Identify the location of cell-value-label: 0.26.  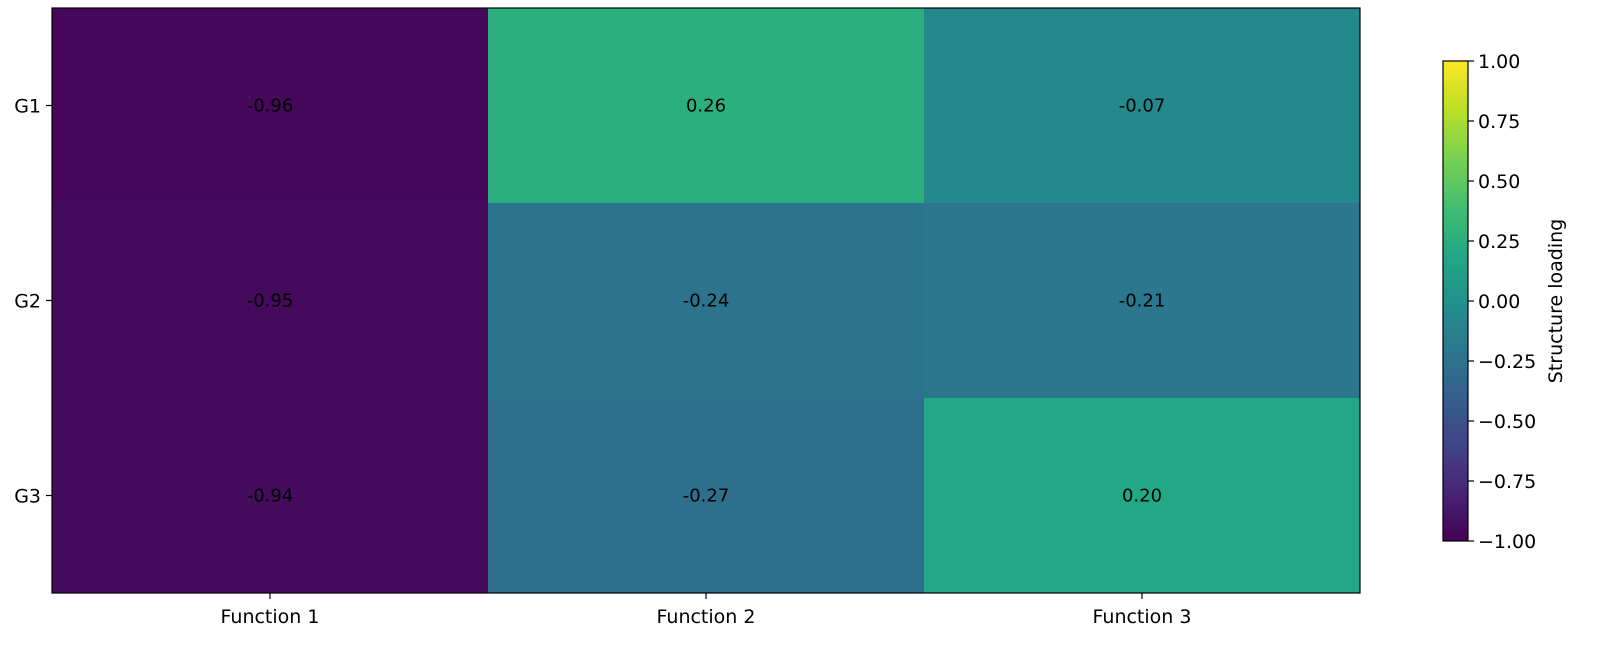
(706, 106).